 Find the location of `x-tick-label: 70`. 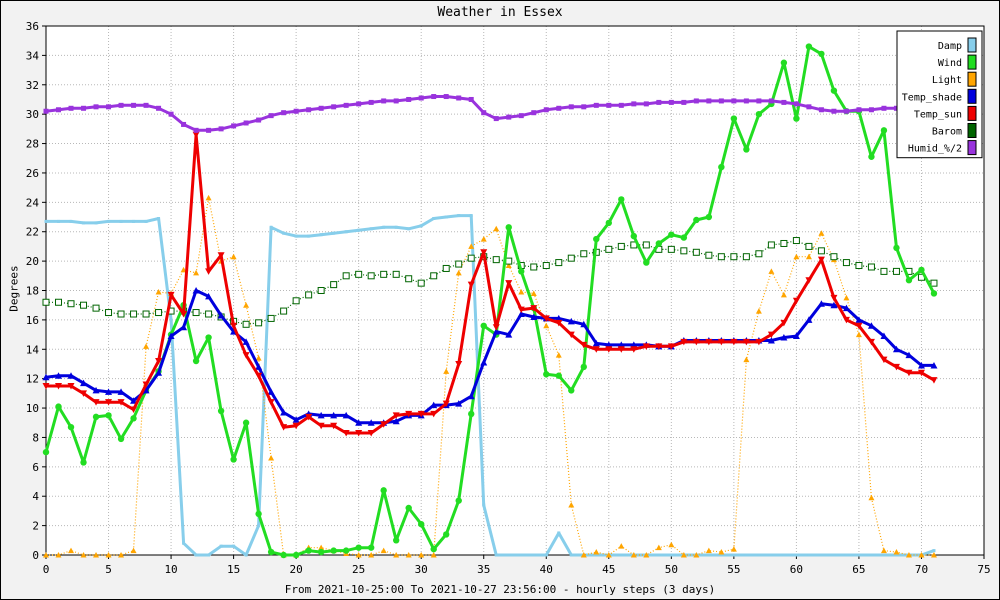

x-tick-label: 70 is located at coordinates (921, 569).